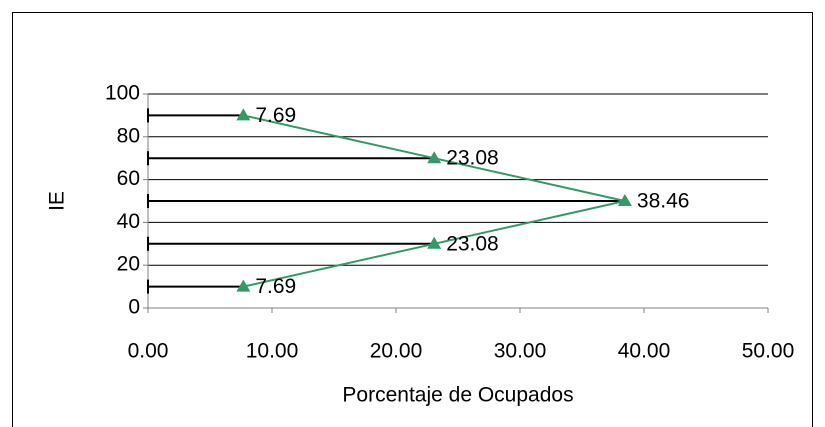 The height and width of the screenshot is (427, 825). Describe the element at coordinates (134, 307) in the screenshot. I see `y-tick-label: 0` at that location.